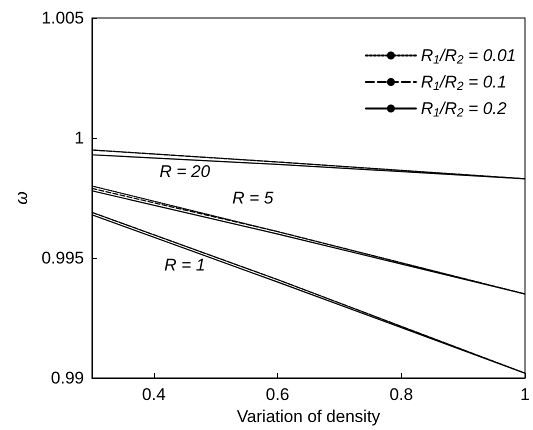 The height and width of the screenshot is (430, 533). I want to click on y-tick-label: 0.995, so click(62, 258).